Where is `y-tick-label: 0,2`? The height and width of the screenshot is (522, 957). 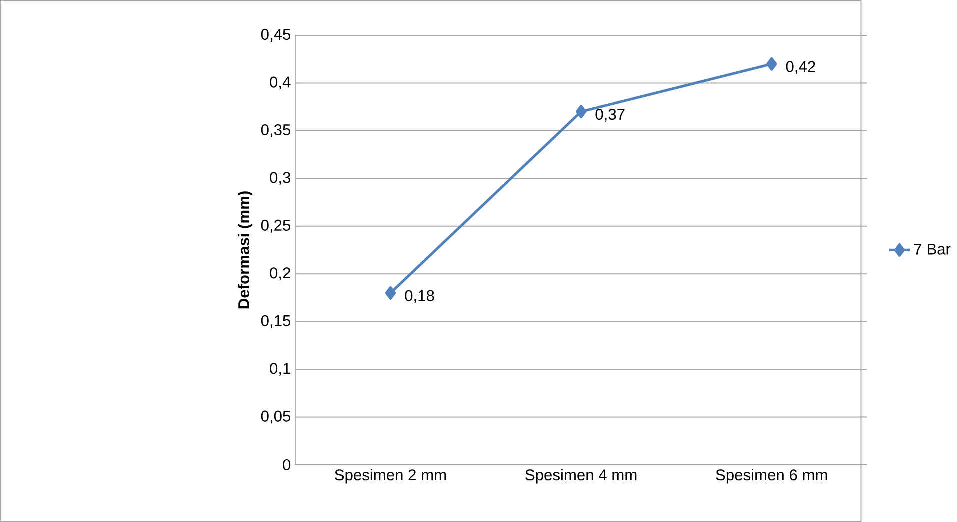 y-tick-label: 0,2 is located at coordinates (280, 274).